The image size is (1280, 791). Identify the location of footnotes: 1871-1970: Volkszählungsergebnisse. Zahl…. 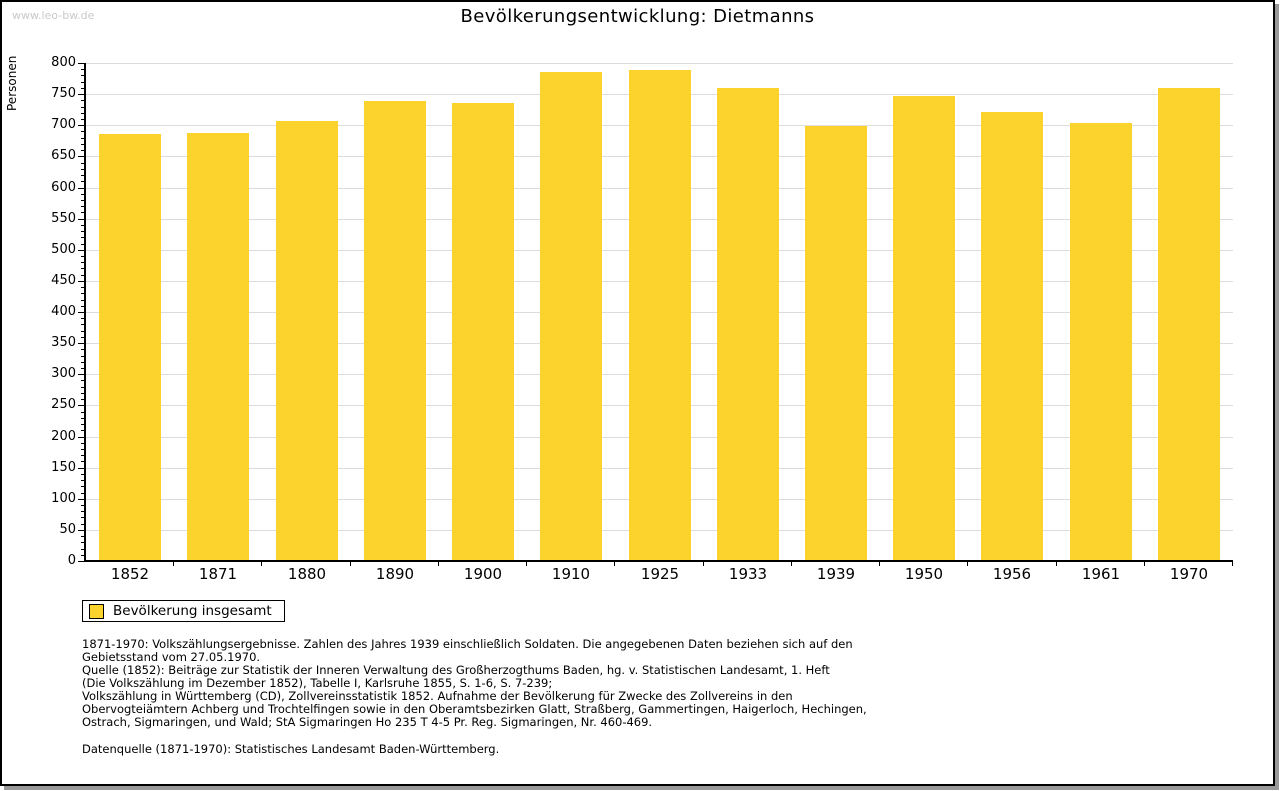
(474, 683).